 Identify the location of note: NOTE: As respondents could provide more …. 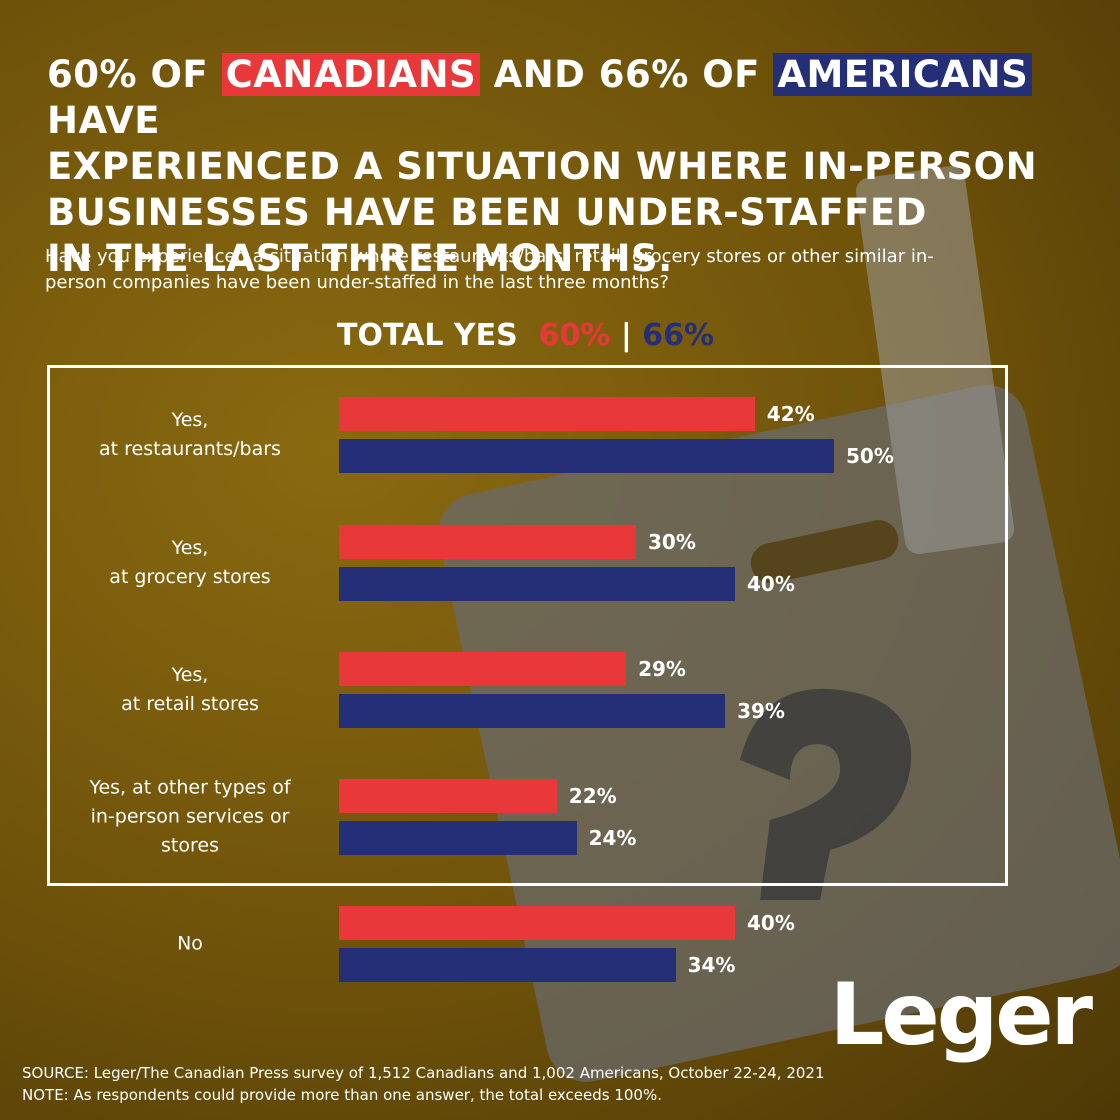
(342, 1095).